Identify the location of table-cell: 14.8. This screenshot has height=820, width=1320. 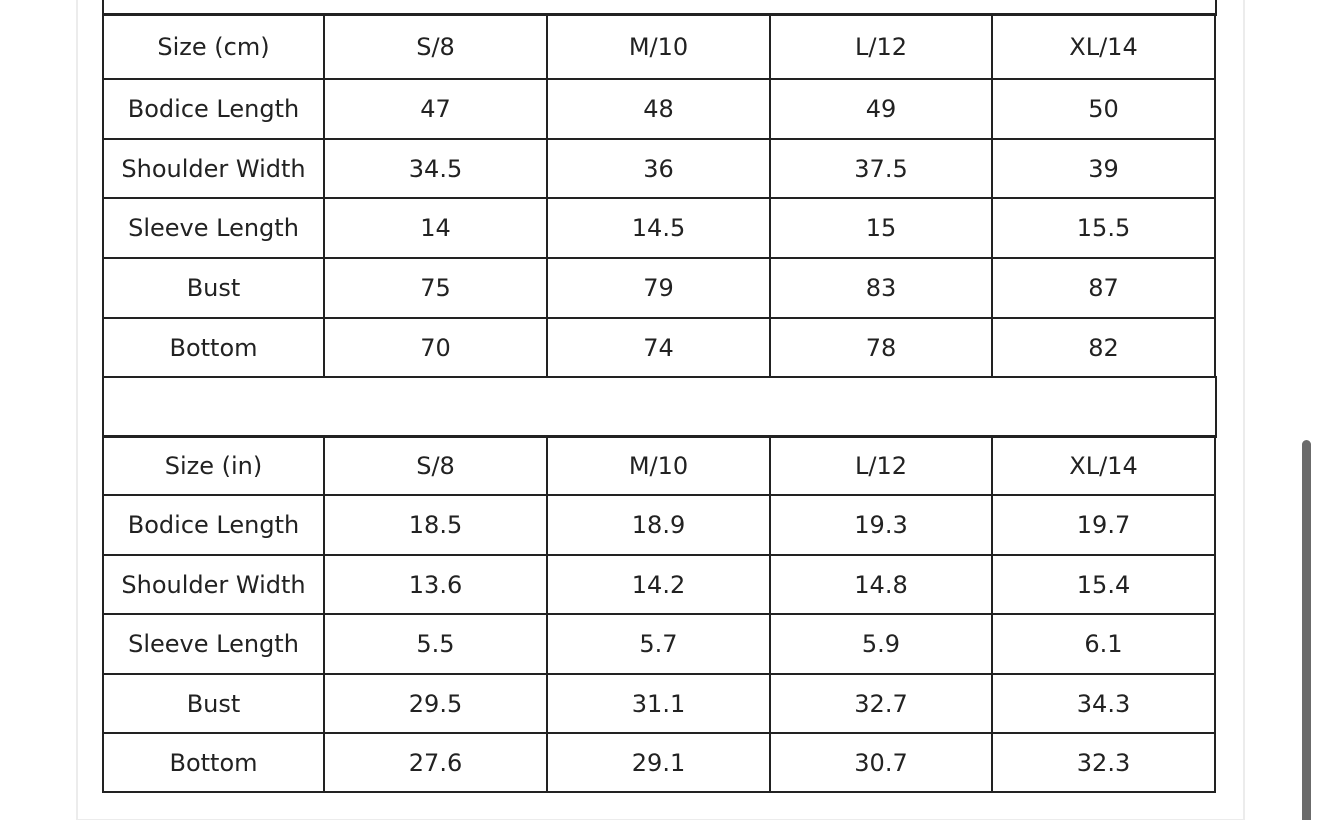
(881, 584).